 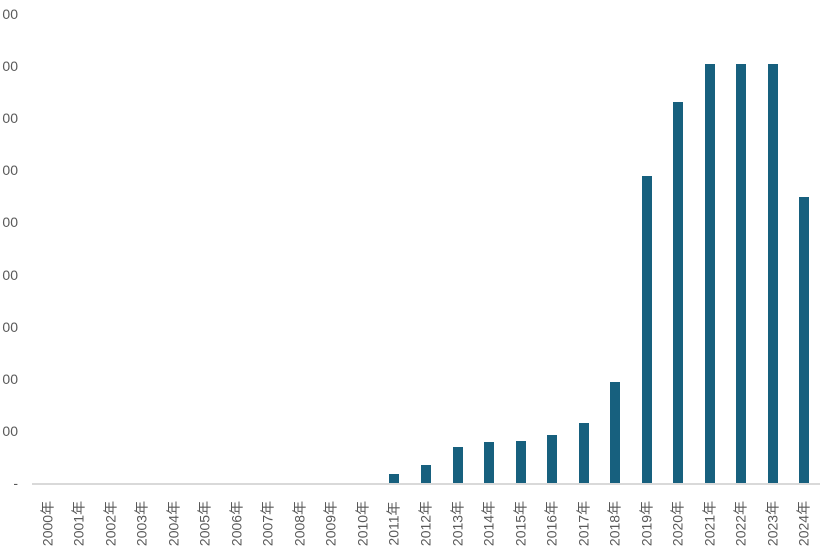 I want to click on x-tick-label-2018: 2018年, so click(x=614, y=523).